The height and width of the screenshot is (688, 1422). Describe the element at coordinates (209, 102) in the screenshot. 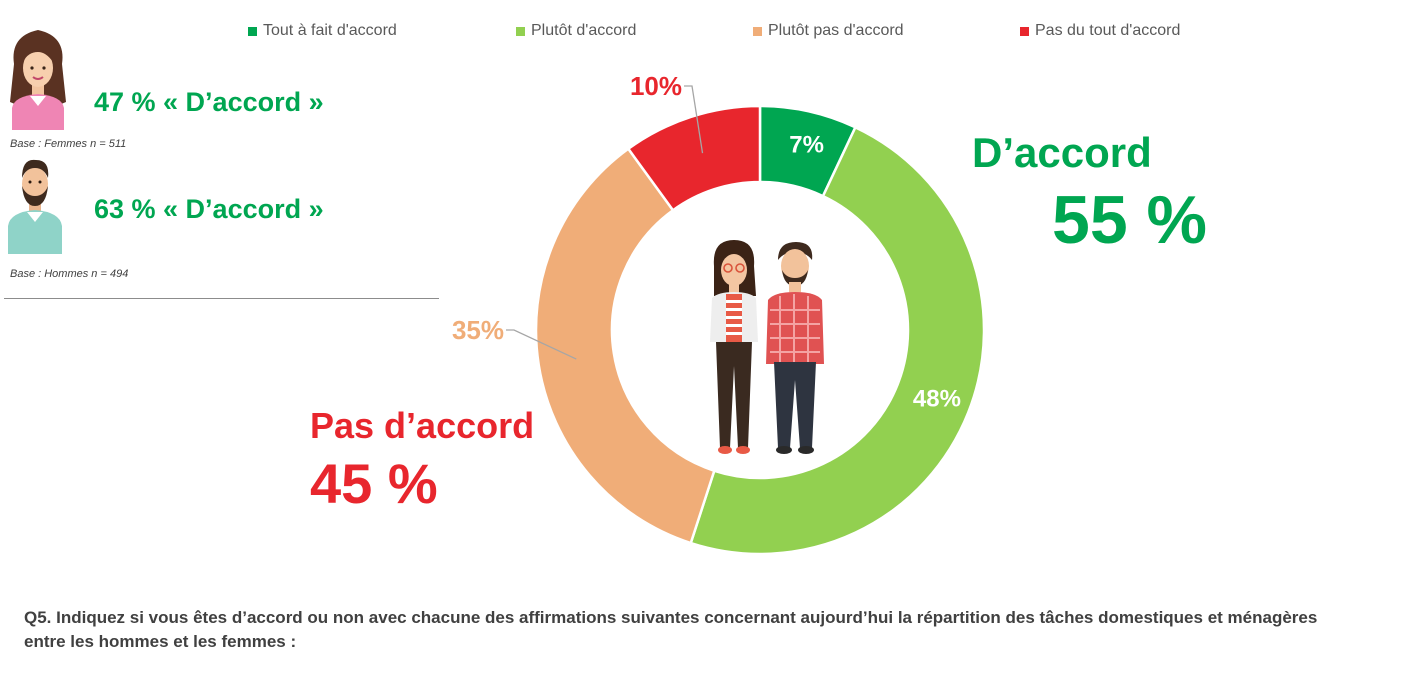

I see `women-agree-stat: 47 % « D’accord »` at that location.